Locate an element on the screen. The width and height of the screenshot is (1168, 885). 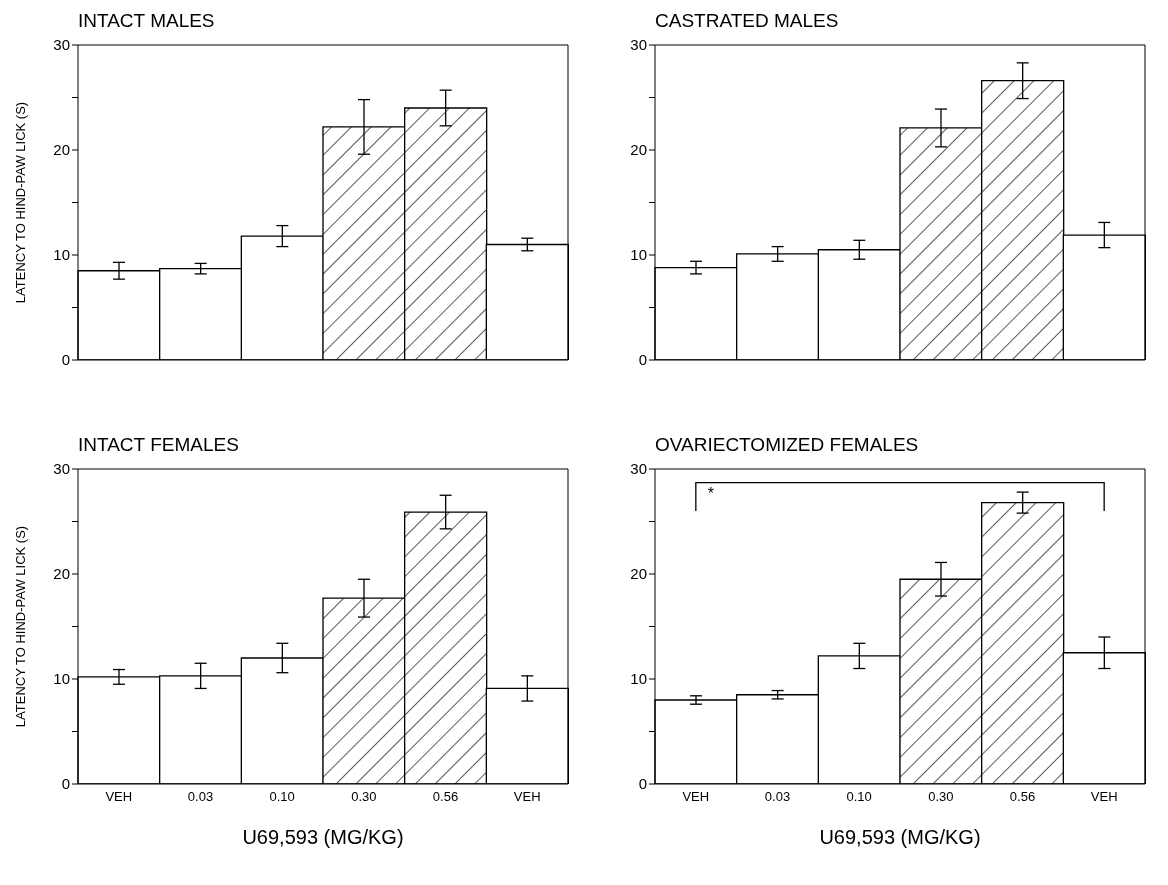
chart-title: OVARIECTOMIZED FEMALES is located at coordinates (787, 445).